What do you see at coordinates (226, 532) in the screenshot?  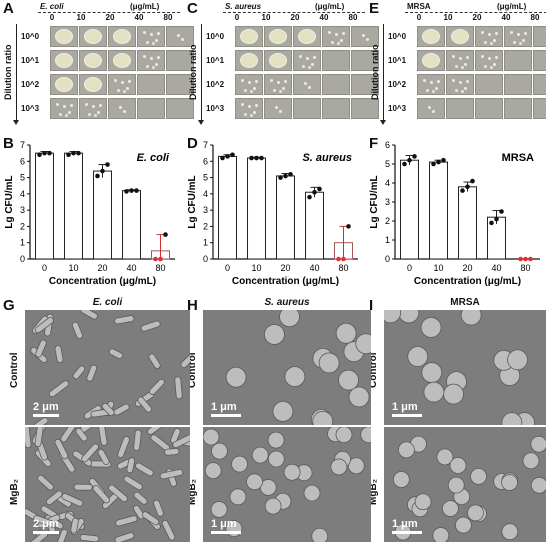 I see `scale-bar` at bounding box center [226, 532].